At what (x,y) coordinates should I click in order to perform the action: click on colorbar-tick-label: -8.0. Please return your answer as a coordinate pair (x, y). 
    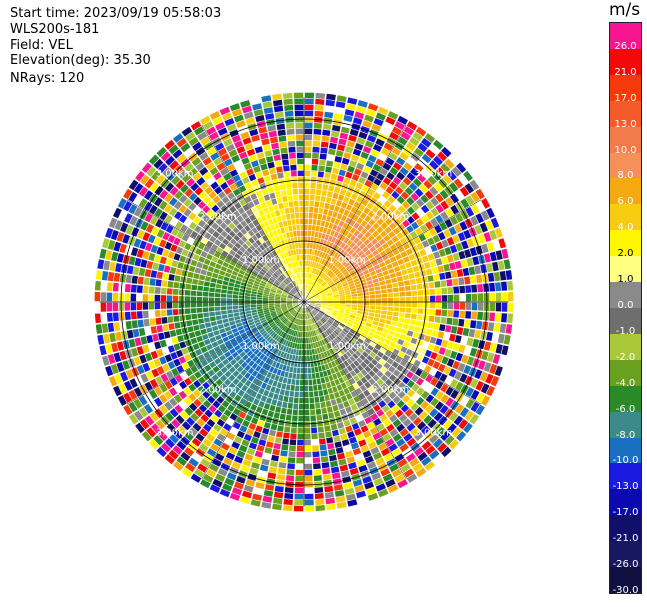
    Looking at the image, I should click on (625, 435).